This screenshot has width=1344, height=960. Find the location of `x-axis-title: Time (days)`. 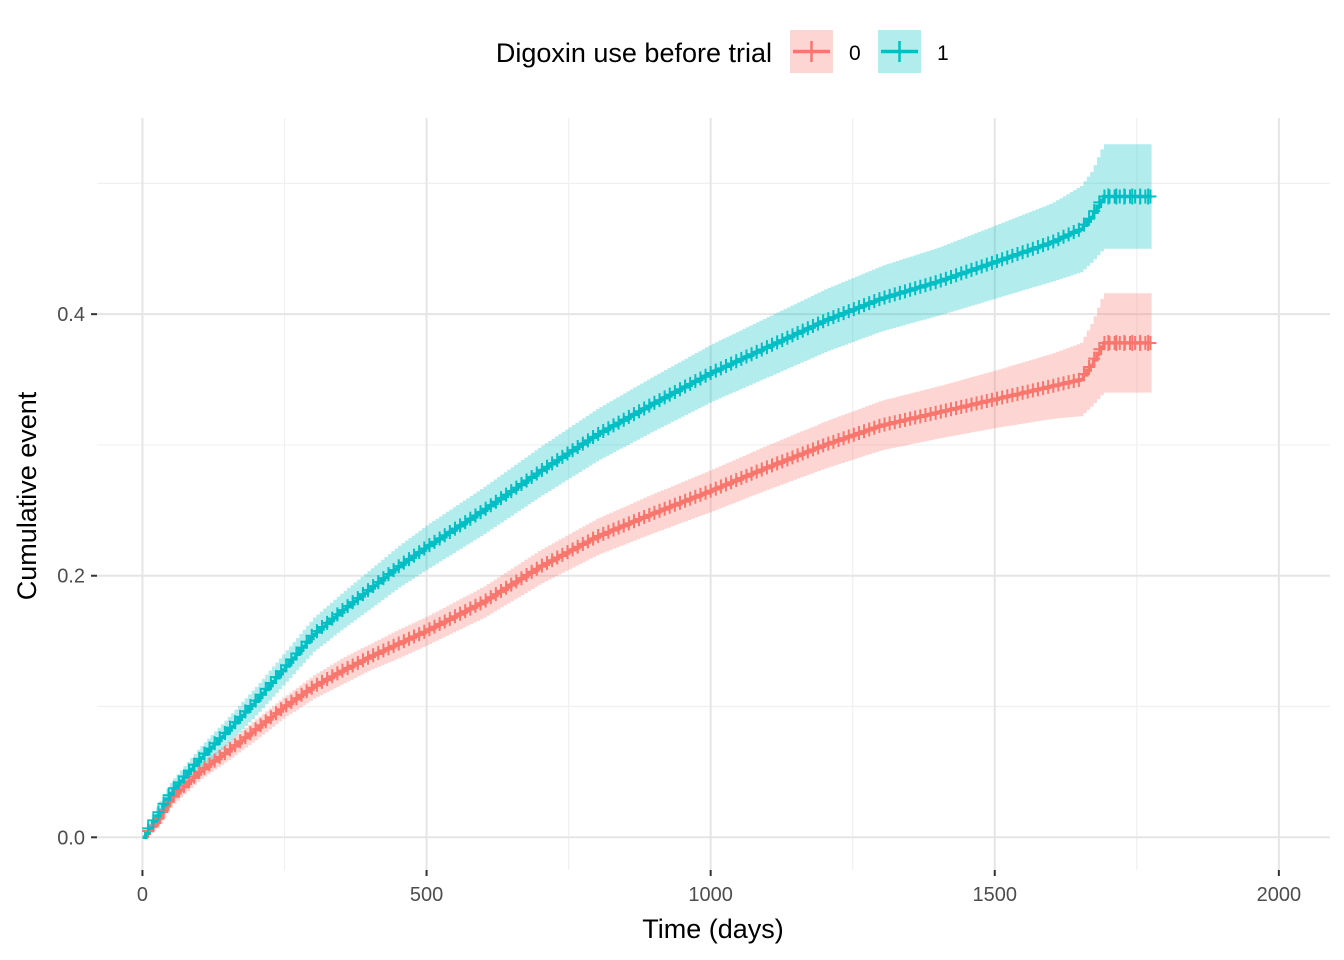

x-axis-title: Time (days) is located at coordinates (713, 929).